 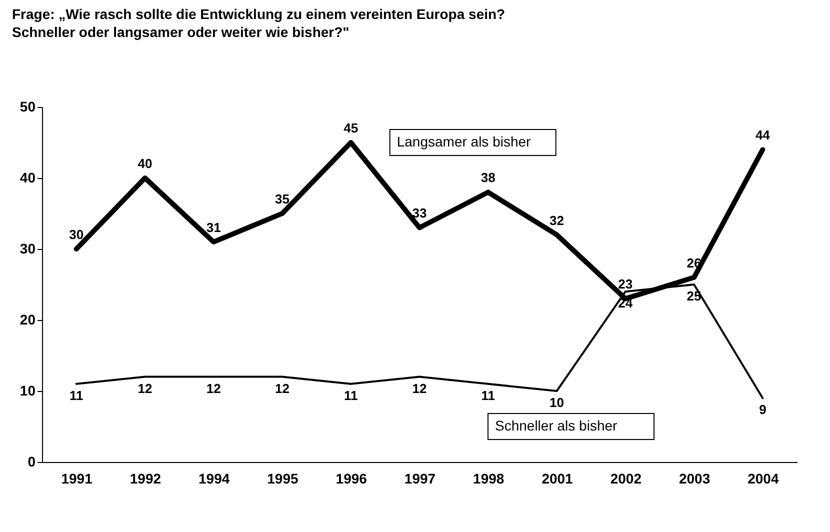 What do you see at coordinates (558, 478) in the screenshot?
I see `x-tick-label: 2001` at bounding box center [558, 478].